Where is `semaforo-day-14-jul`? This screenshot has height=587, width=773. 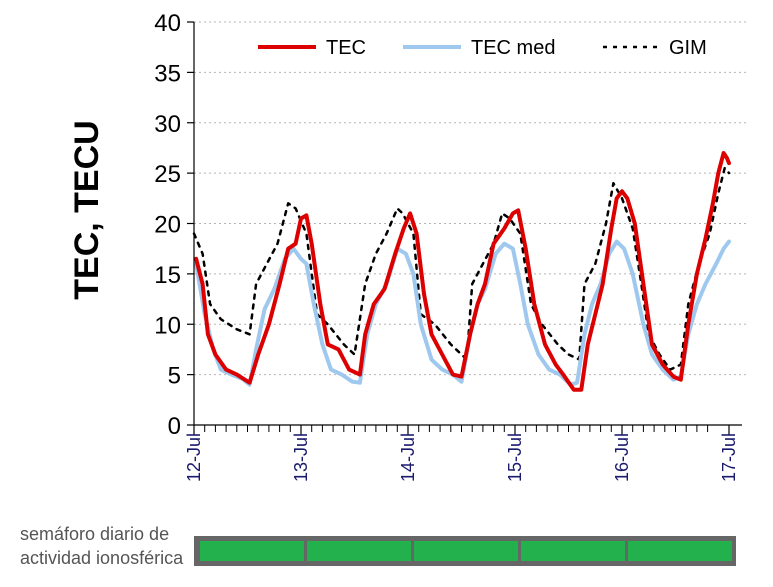 semaforo-day-14-jul is located at coordinates (466, 551).